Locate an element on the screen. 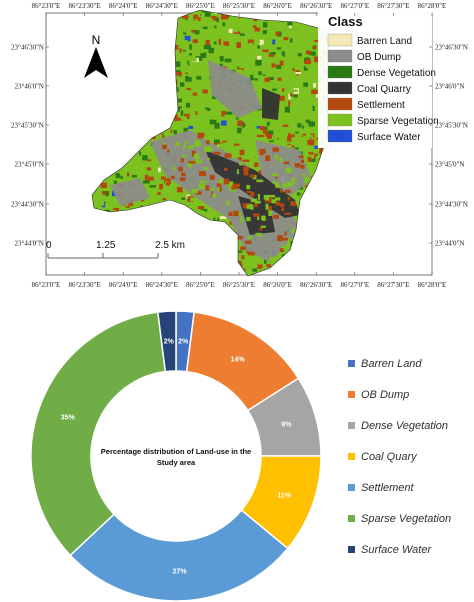 The image size is (474, 602). north-arrow: N is located at coordinates (96, 55).